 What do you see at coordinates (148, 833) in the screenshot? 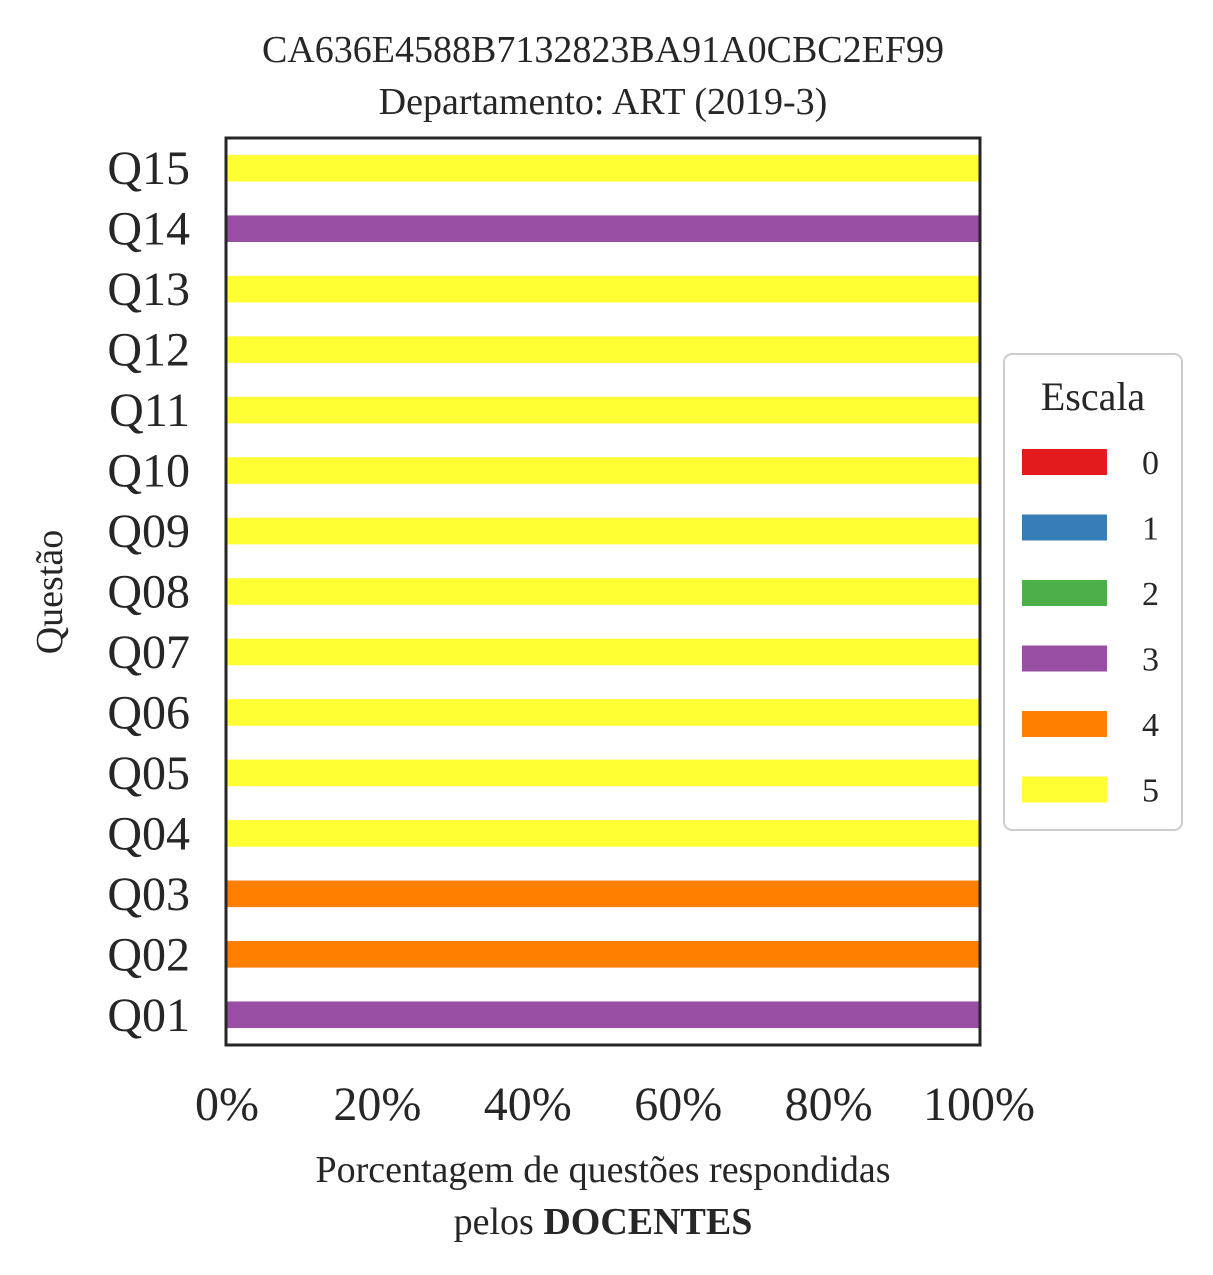
I see `y-tick-label-q04: Q04` at bounding box center [148, 833].